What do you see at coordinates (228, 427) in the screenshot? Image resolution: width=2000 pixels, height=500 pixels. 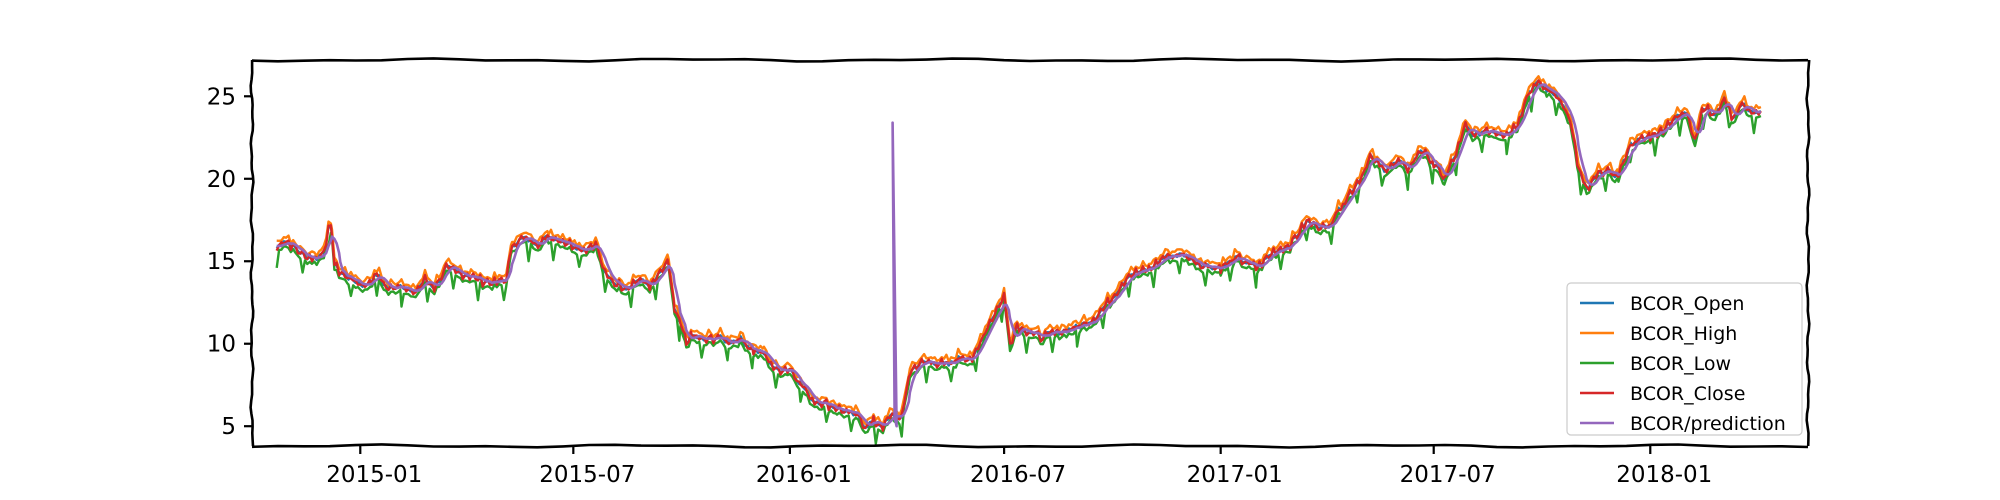 I see `y-tick-label: 5` at bounding box center [228, 427].